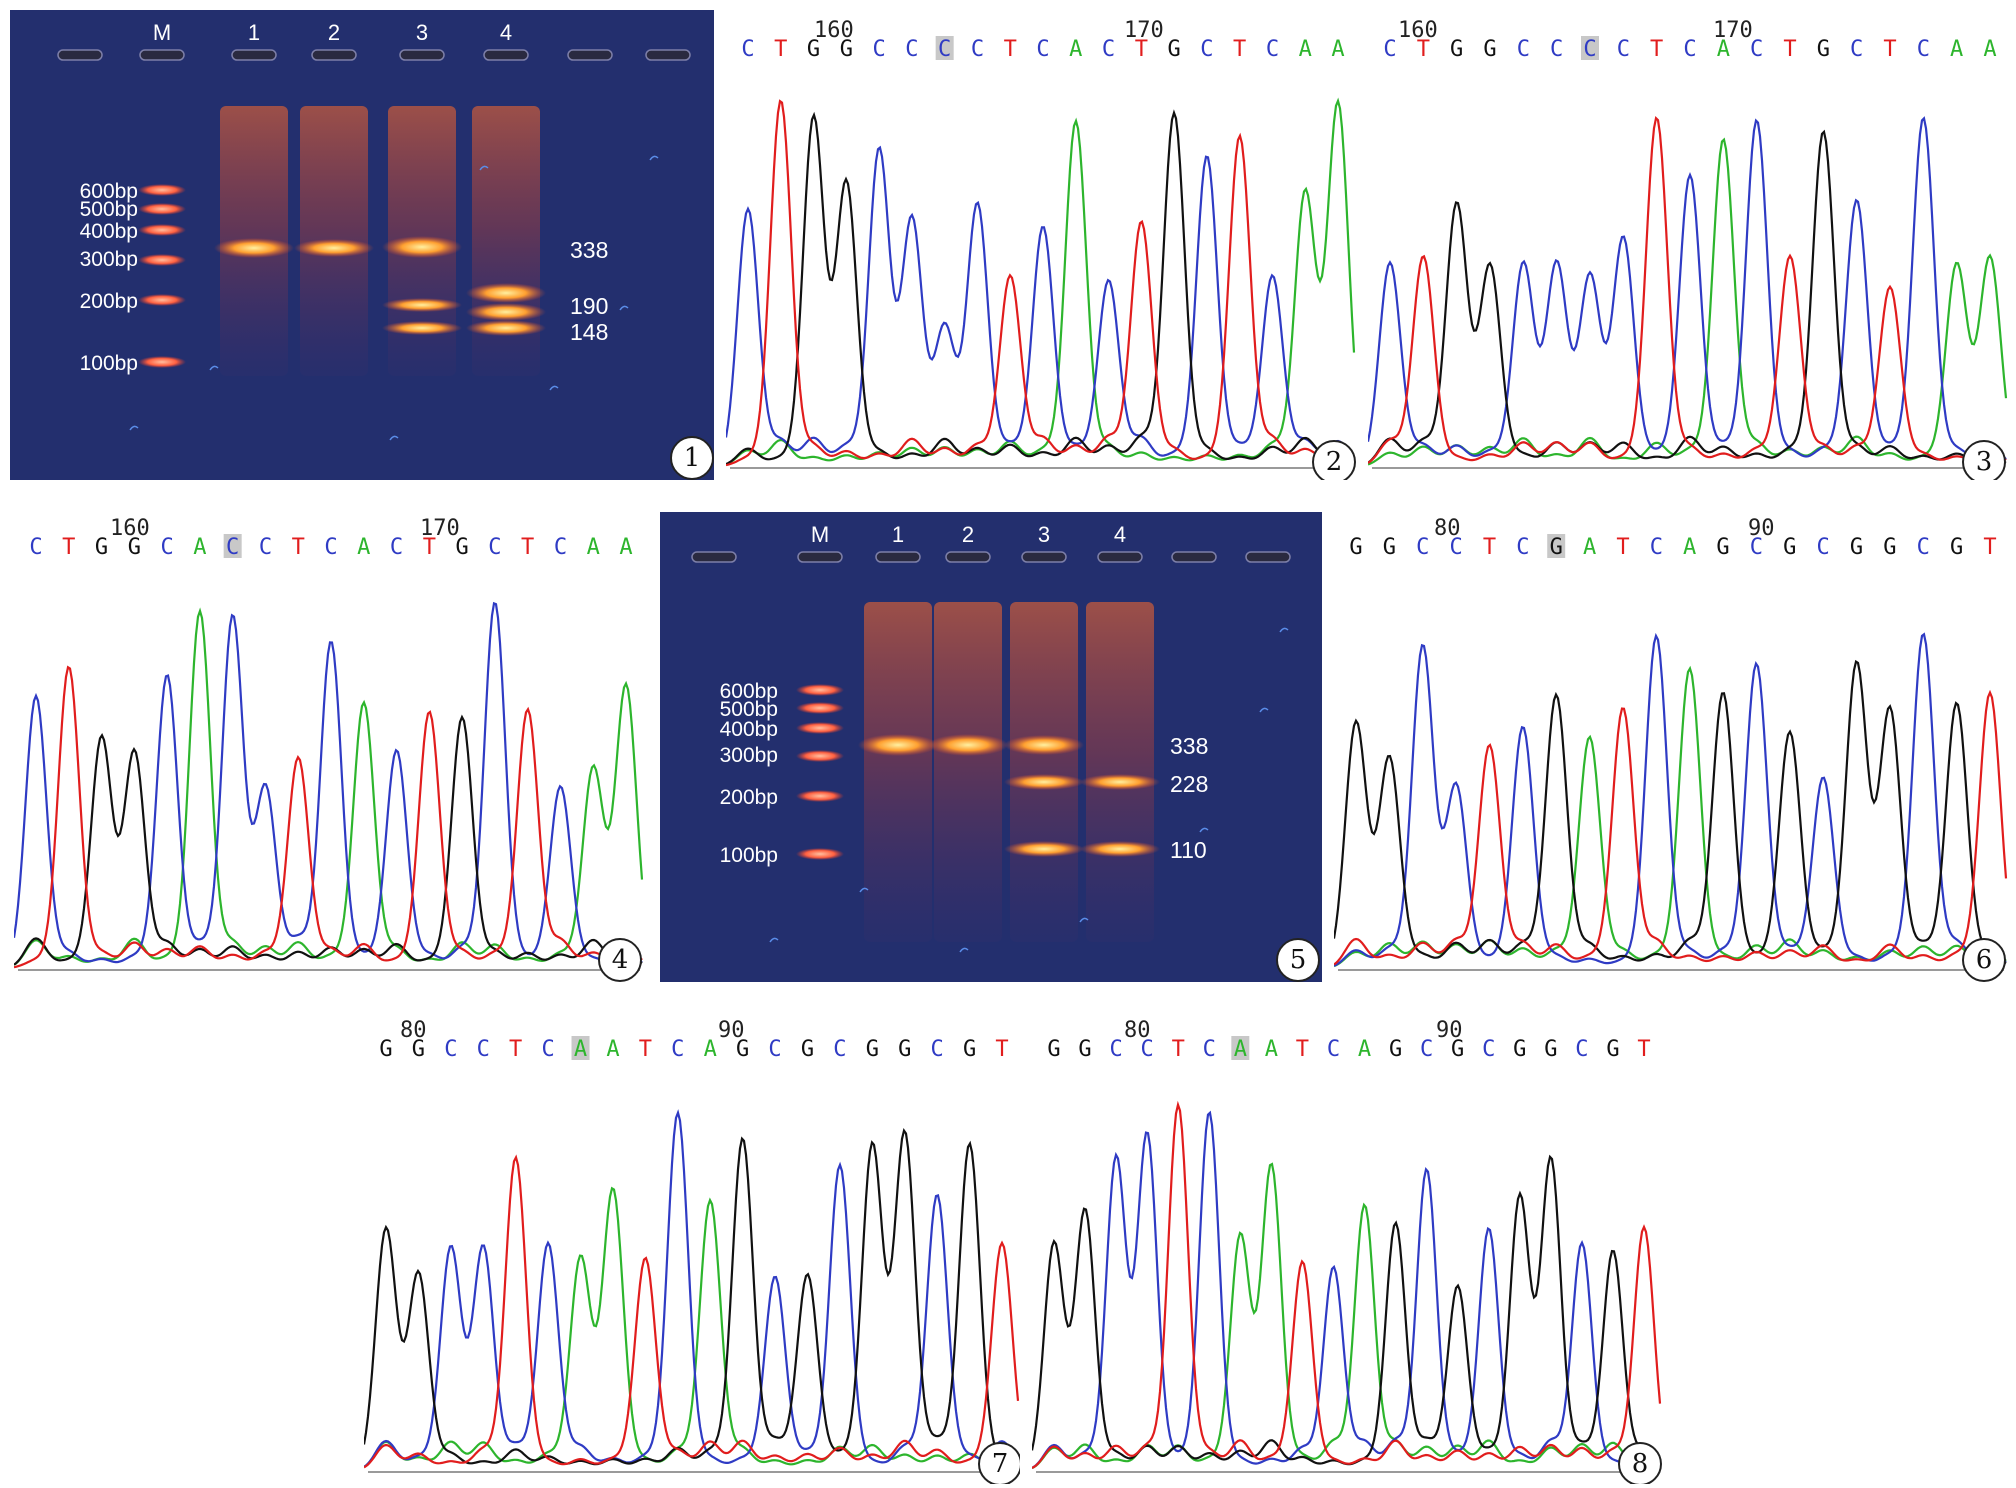 The image size is (2016, 1488). What do you see at coordinates (1733, 30) in the screenshot?
I see `position-label: 170` at bounding box center [1733, 30].